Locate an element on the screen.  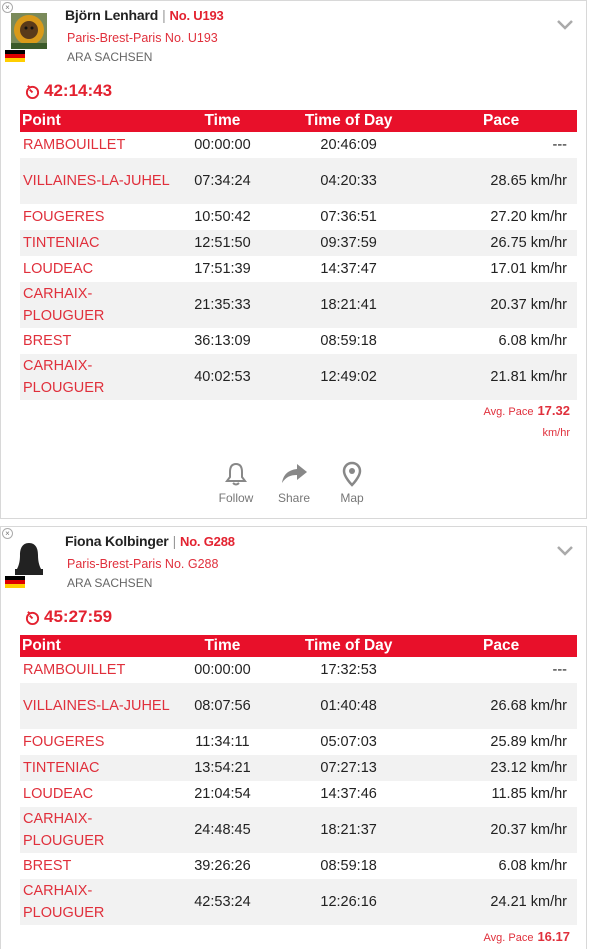
table-row: BREST 36:13:09 08:59:18 6.08 km/hr is located at coordinates (298, 341).